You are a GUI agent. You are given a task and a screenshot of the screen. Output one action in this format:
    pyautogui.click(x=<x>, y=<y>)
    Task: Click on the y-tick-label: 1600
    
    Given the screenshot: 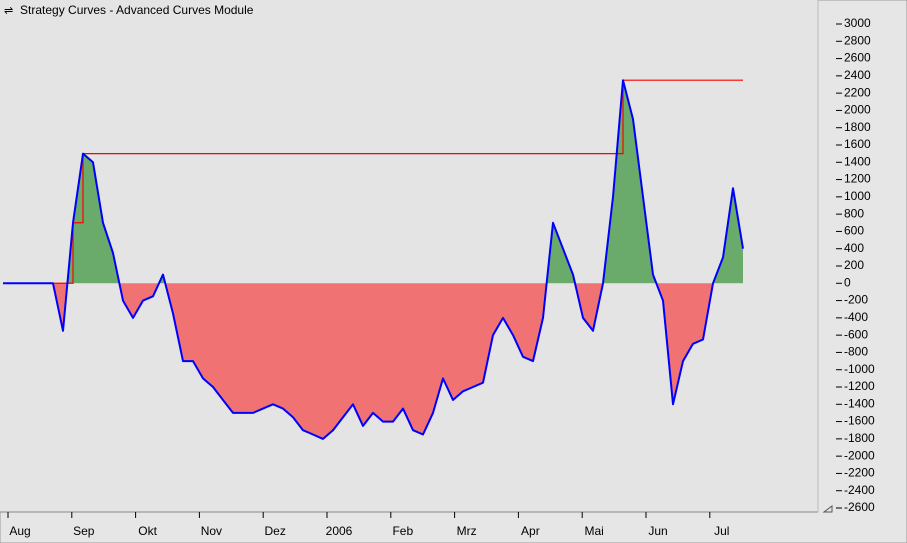 What is the action you would take?
    pyautogui.click(x=857, y=144)
    